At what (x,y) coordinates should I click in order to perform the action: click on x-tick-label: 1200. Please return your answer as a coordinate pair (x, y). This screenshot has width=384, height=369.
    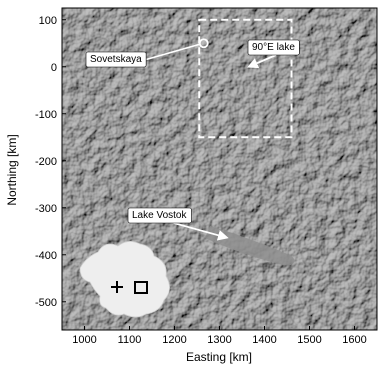
    Looking at the image, I should click on (174, 340).